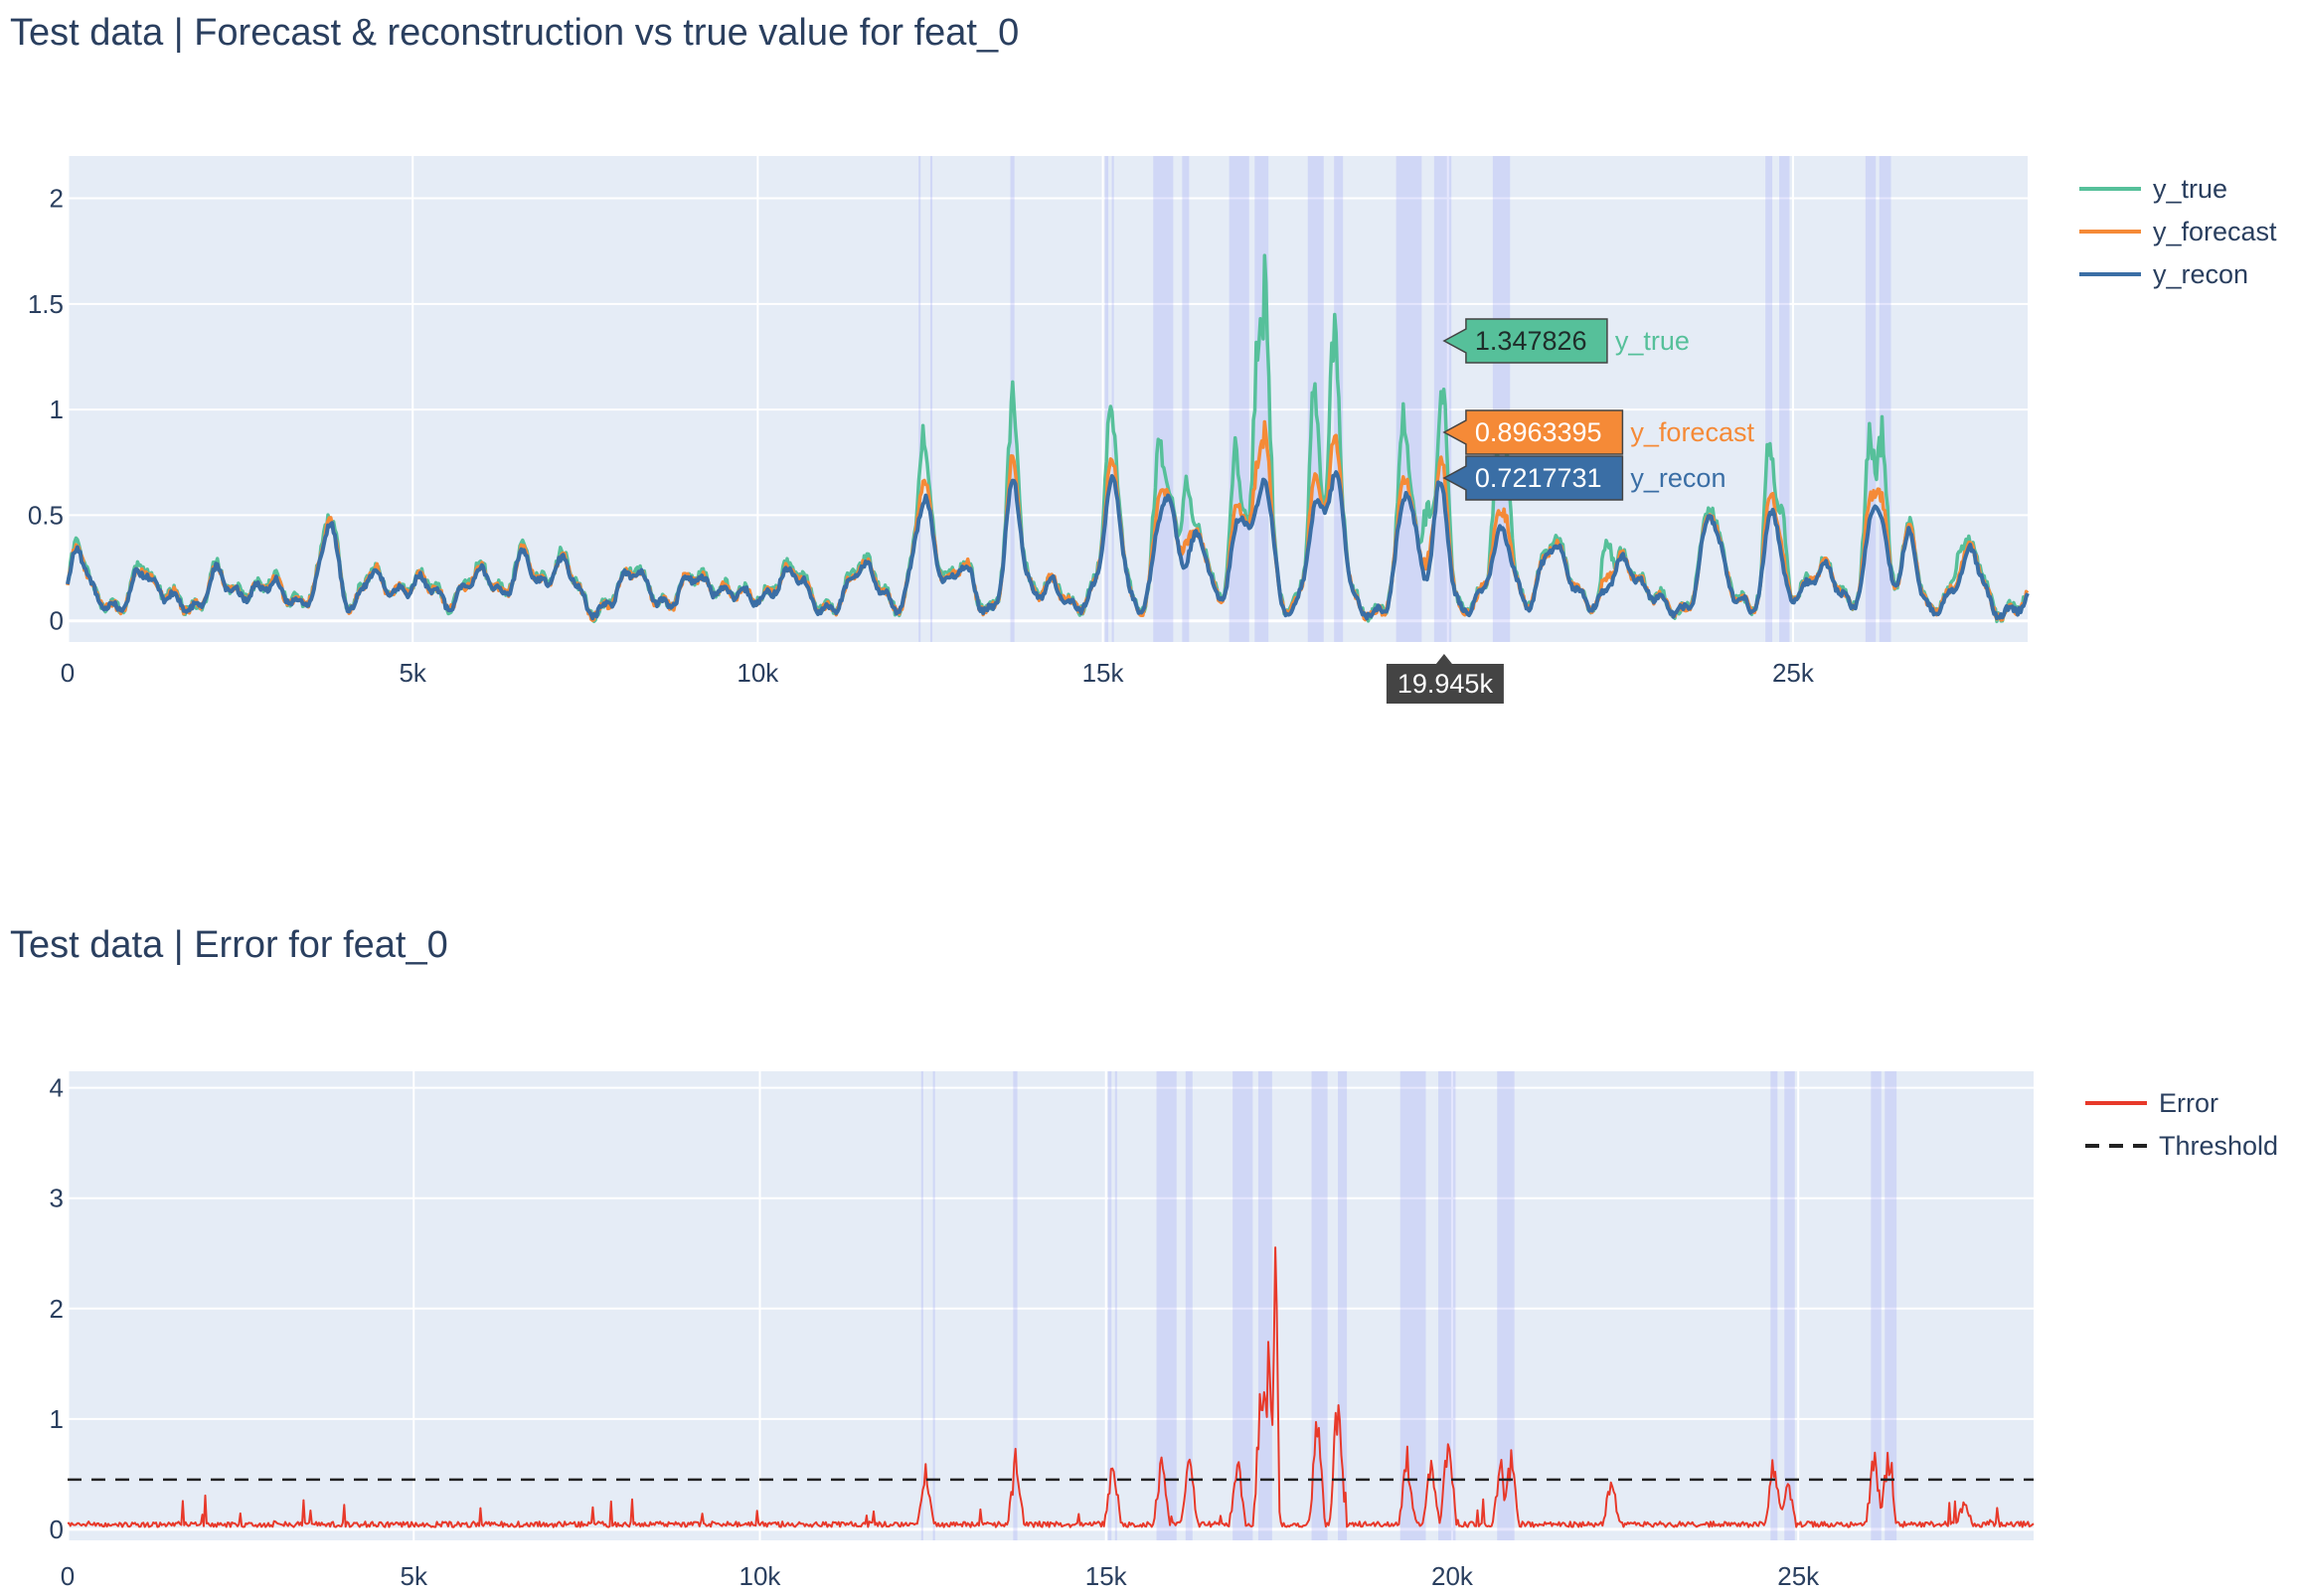  I want to click on chart1-legend: y_true y_forecast y_recon, so click(2178, 231).